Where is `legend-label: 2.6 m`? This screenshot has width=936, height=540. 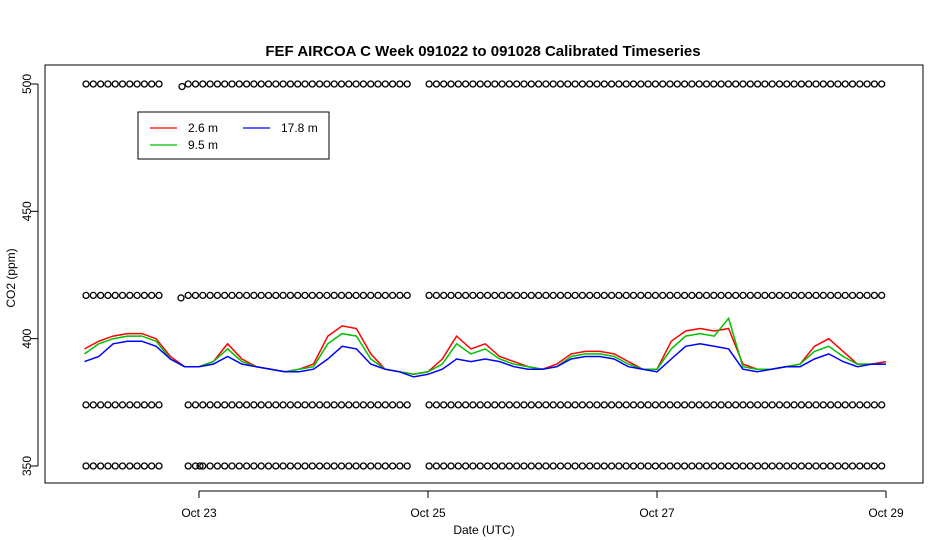 legend-label: 2.6 m is located at coordinates (203, 128).